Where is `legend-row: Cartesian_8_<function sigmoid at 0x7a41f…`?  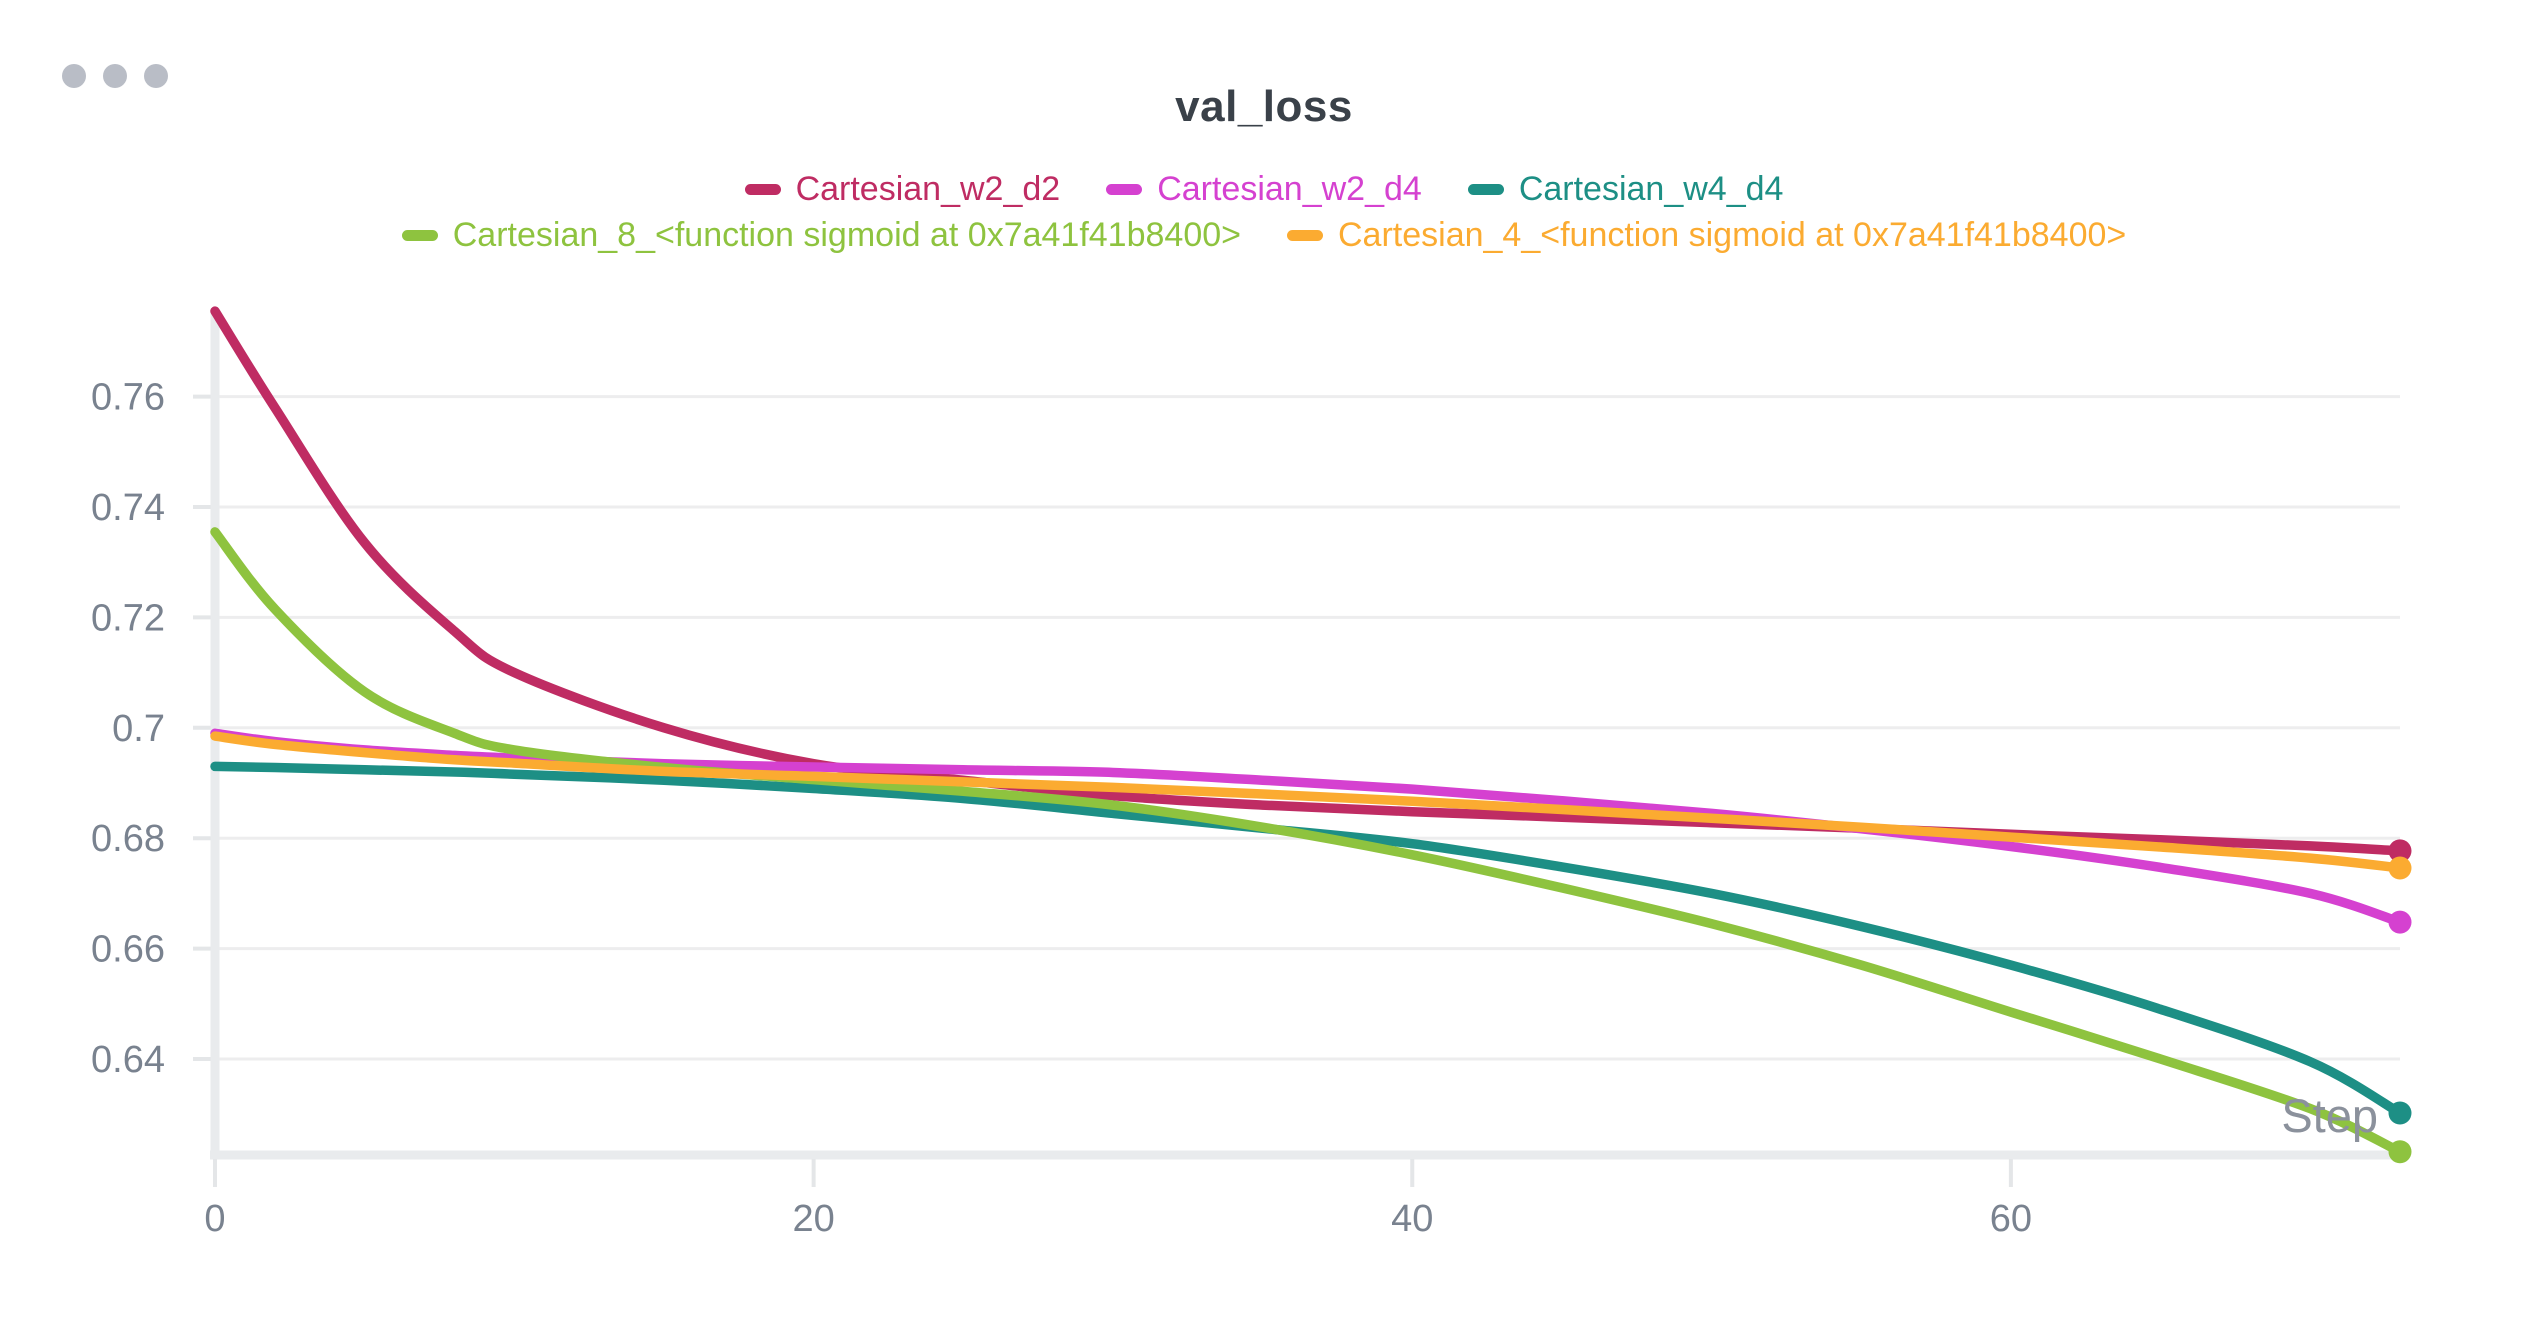 legend-row: Cartesian_8_<function sigmoid at 0x7a41f… is located at coordinates (1263, 235).